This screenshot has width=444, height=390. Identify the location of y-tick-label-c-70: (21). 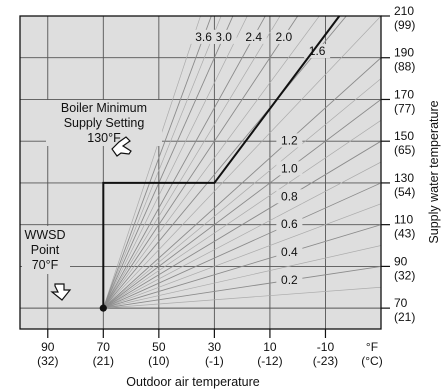
(404, 317).